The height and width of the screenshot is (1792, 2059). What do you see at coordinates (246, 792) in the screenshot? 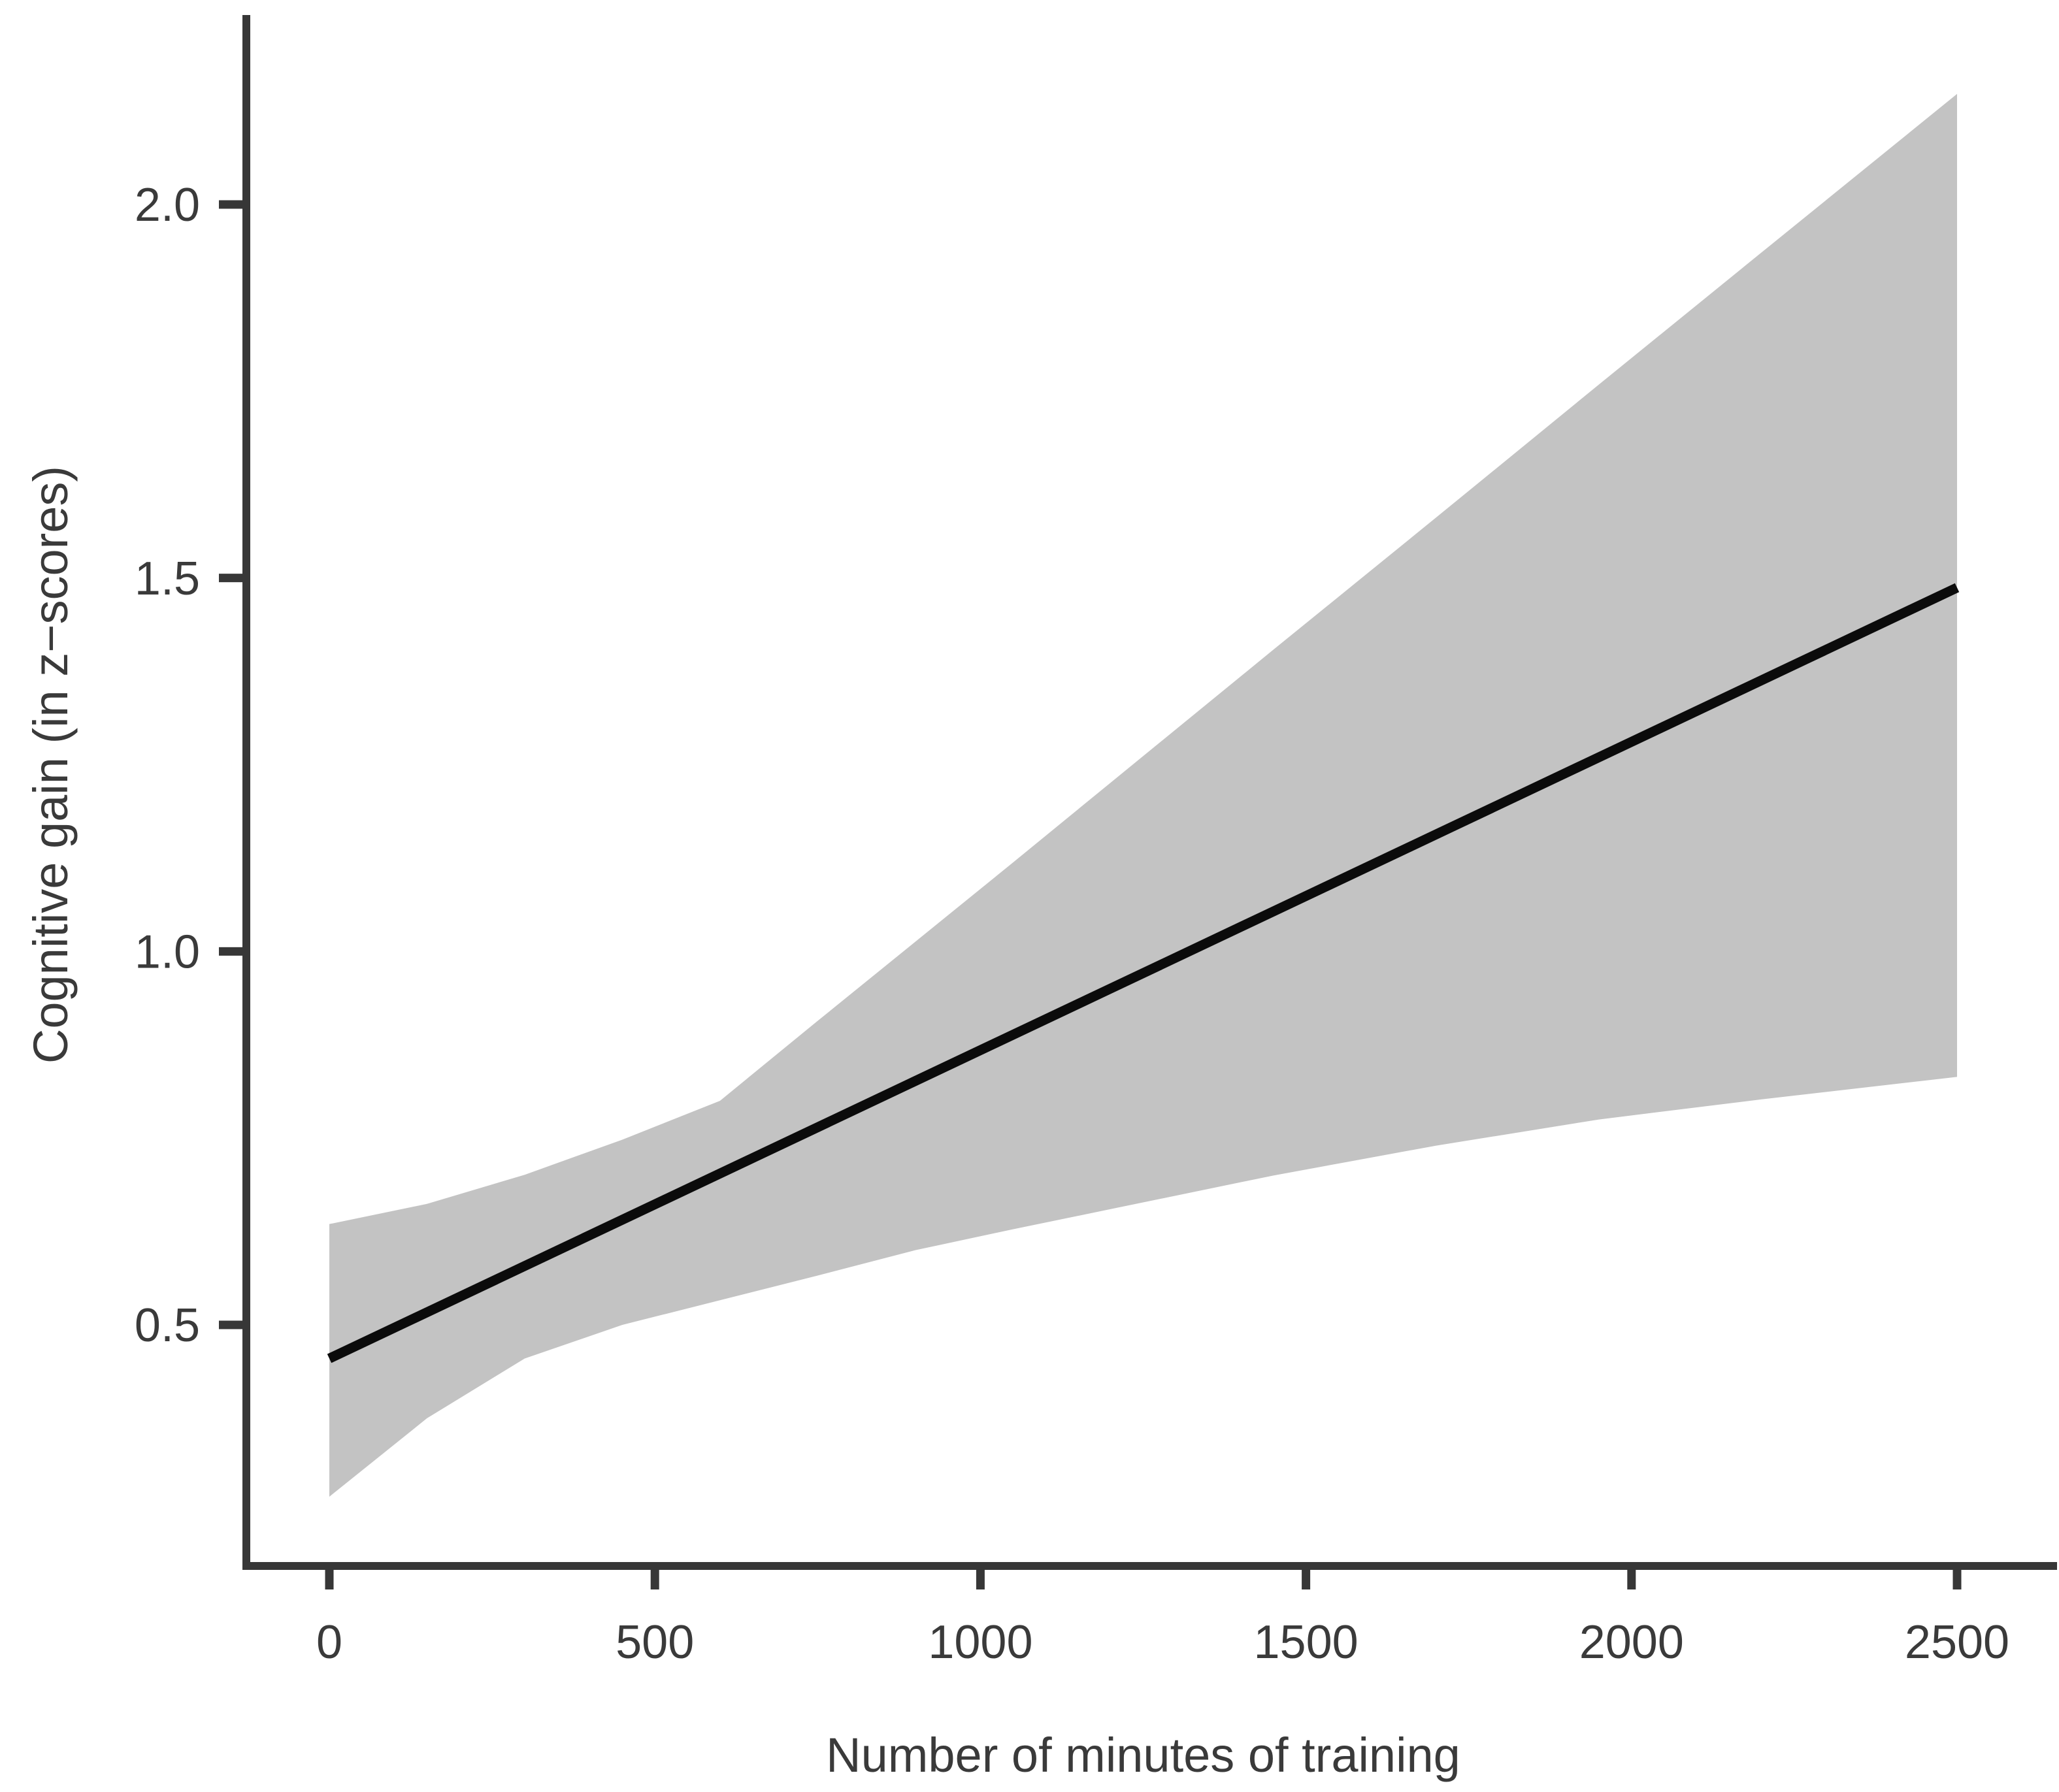
I see `y-axis-line` at bounding box center [246, 792].